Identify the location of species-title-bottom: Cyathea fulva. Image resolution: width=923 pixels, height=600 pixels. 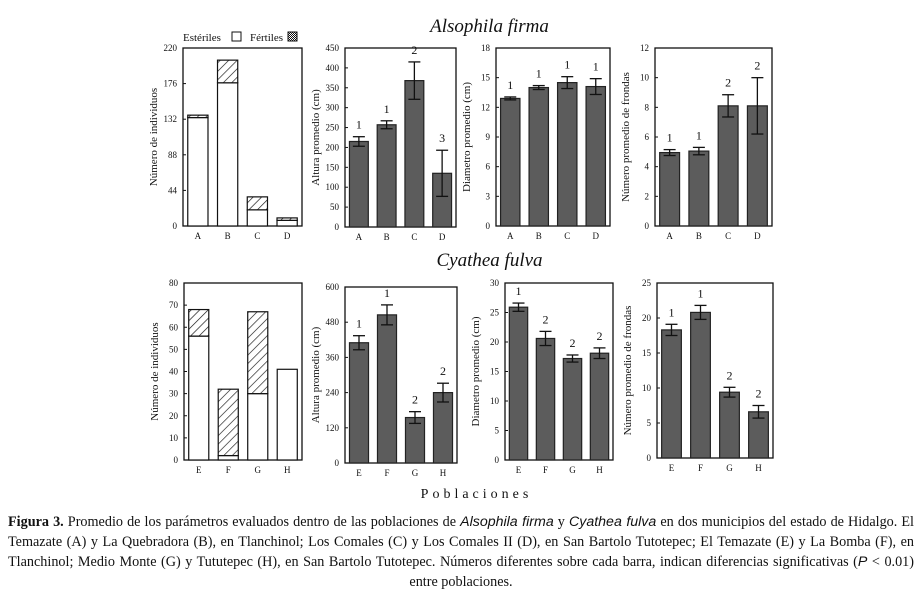
(489, 260).